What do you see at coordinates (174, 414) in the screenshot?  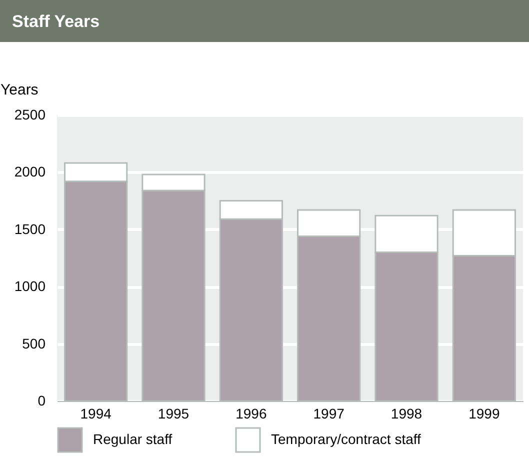 I see `x-tick-label: 1995` at bounding box center [174, 414].